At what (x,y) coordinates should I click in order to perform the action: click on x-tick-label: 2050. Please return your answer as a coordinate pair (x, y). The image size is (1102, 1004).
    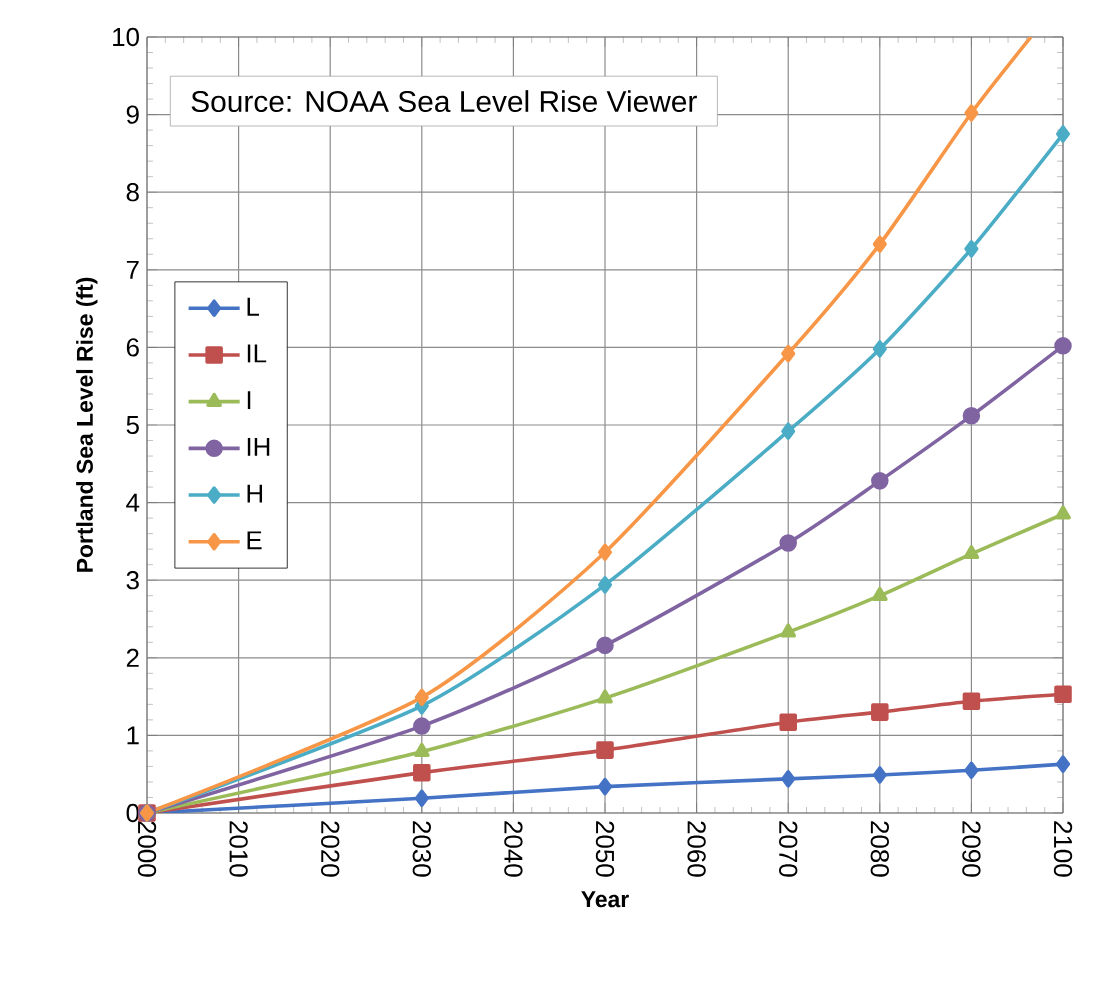
    Looking at the image, I should click on (605, 849).